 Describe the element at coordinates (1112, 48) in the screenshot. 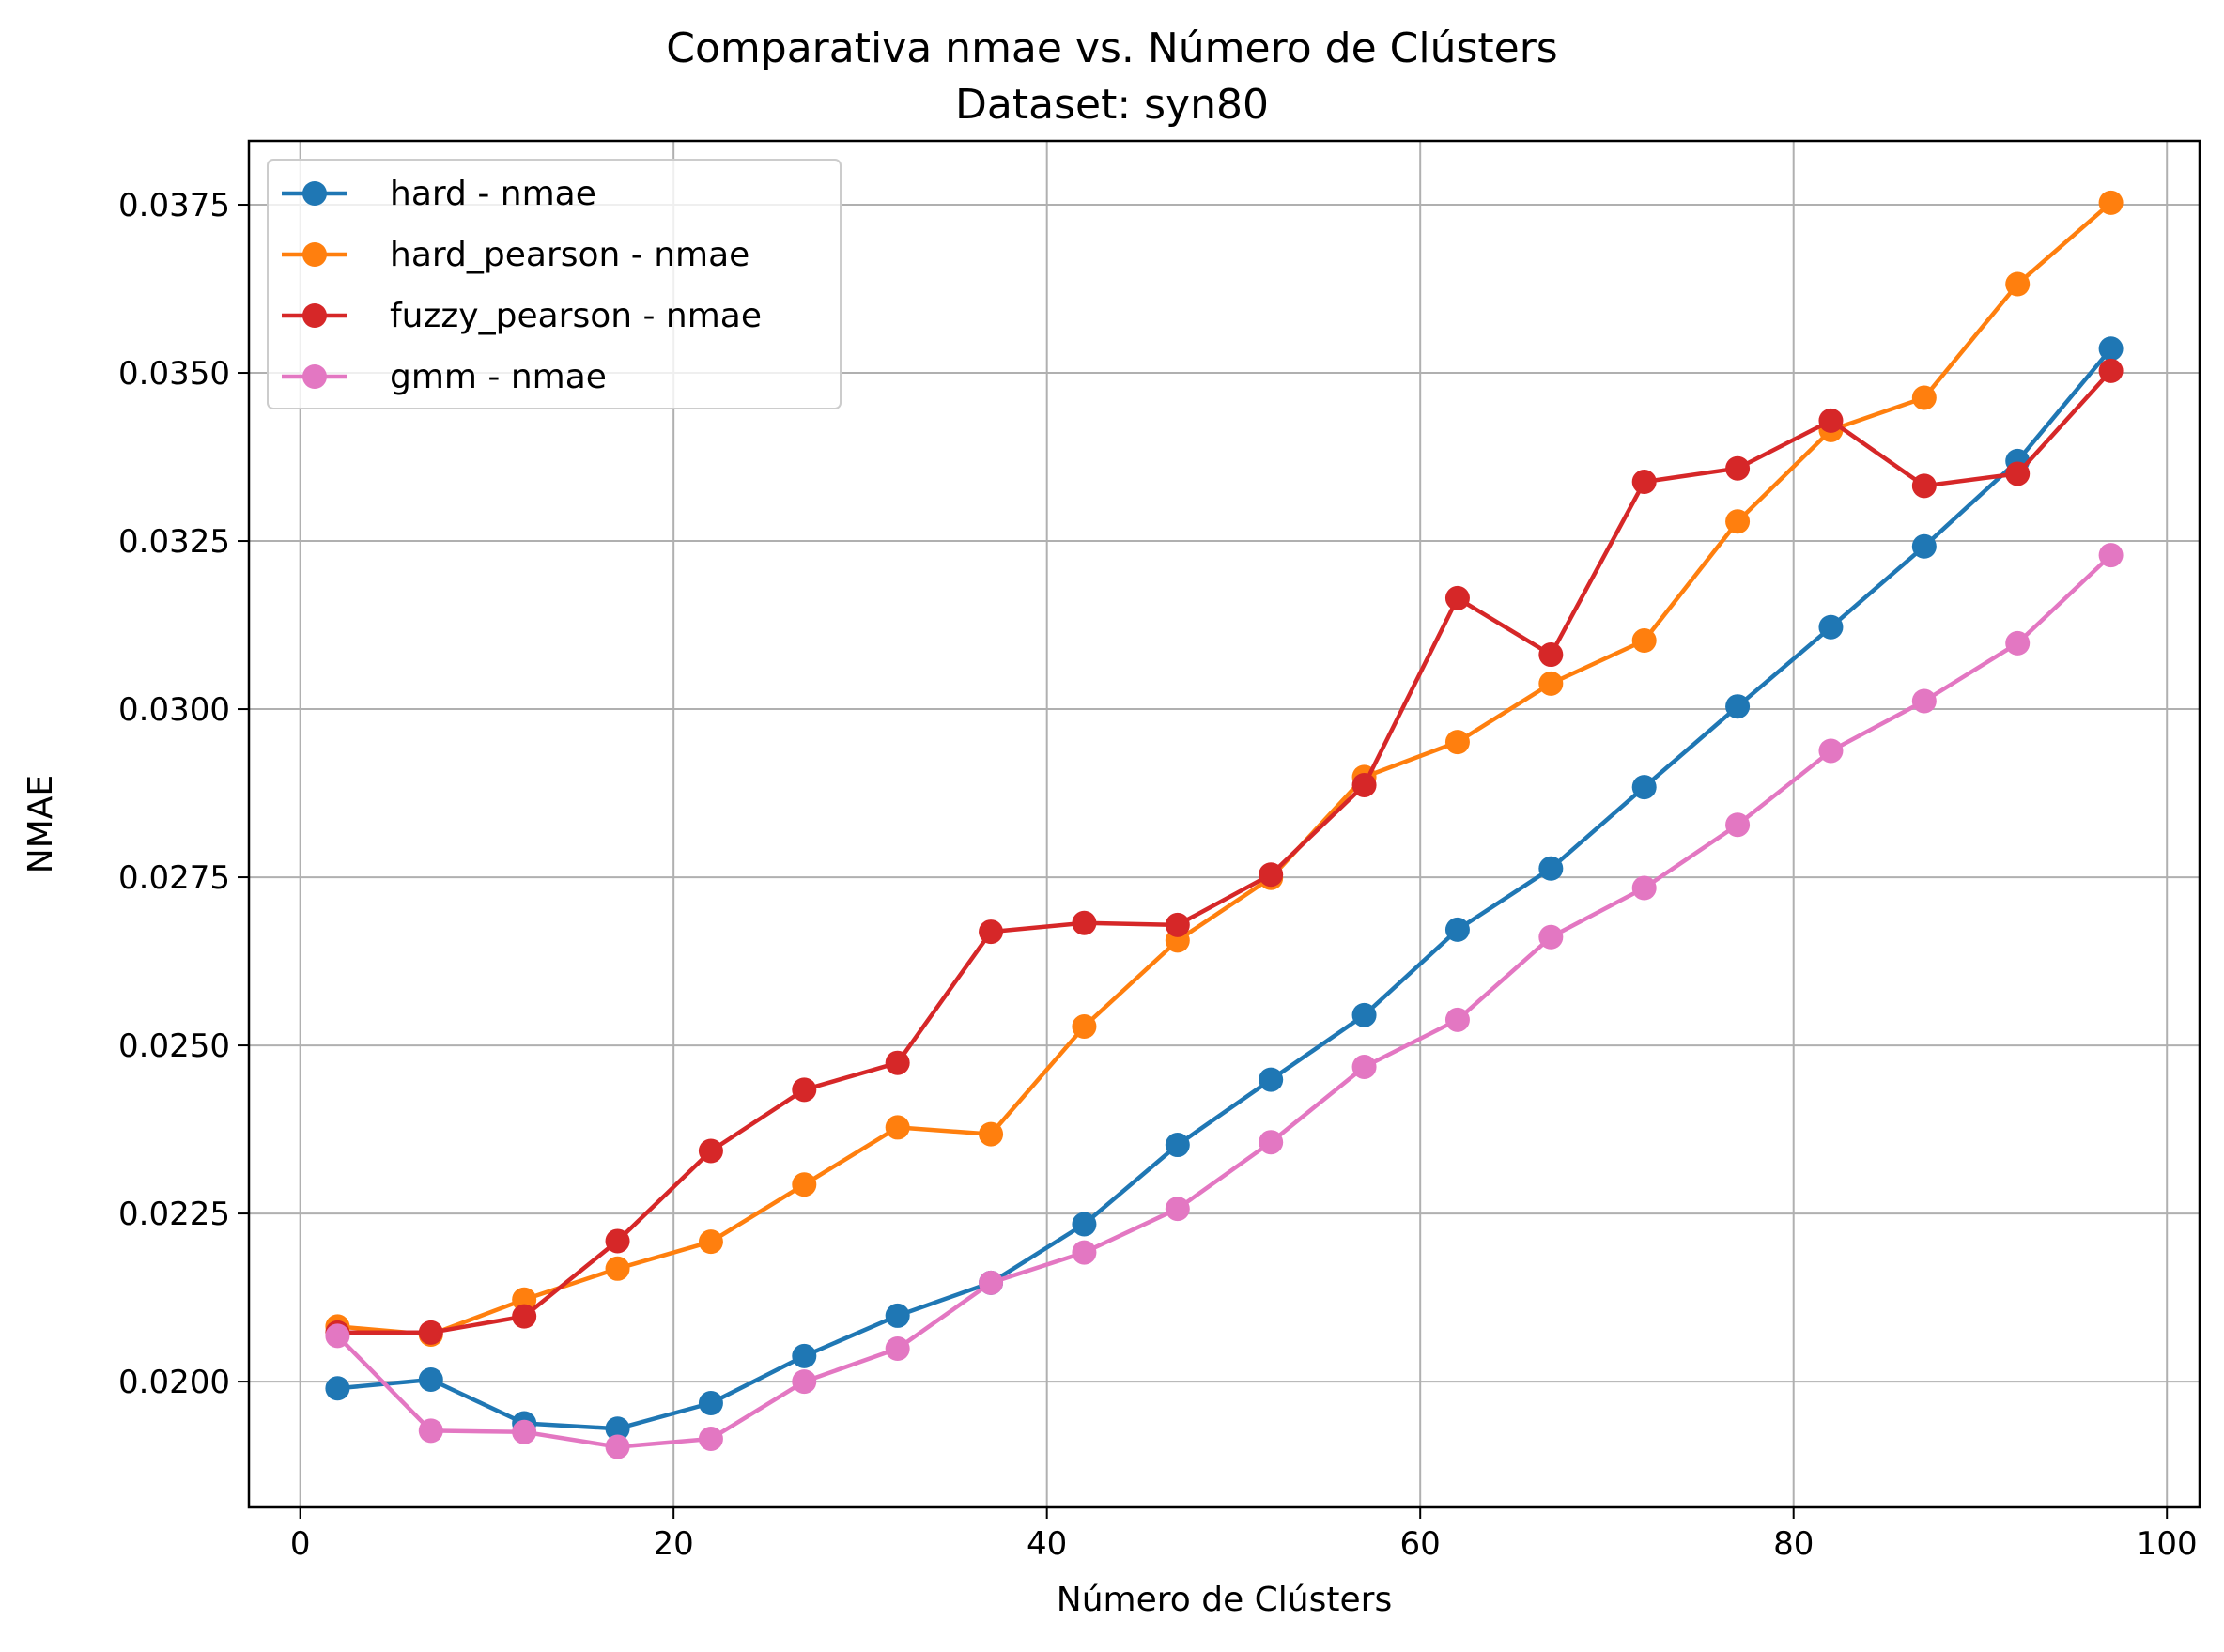

I see `chart-title: Comparativa nmae vs. Número de Clústers` at that location.